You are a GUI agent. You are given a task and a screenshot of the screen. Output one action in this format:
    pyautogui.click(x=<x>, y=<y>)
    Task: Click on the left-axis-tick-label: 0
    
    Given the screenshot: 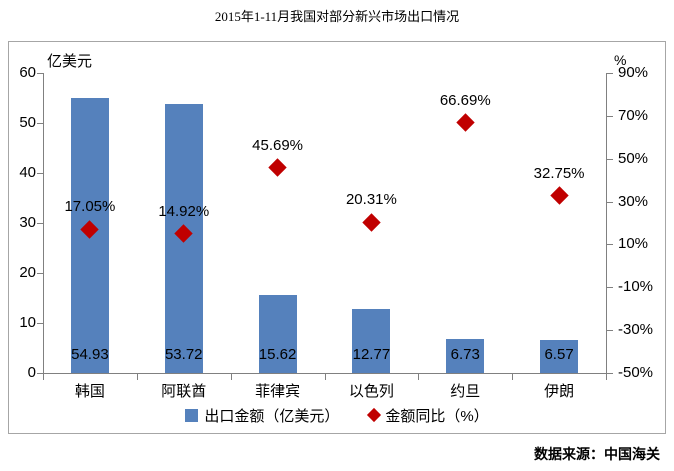 What is the action you would take?
    pyautogui.click(x=31, y=372)
    